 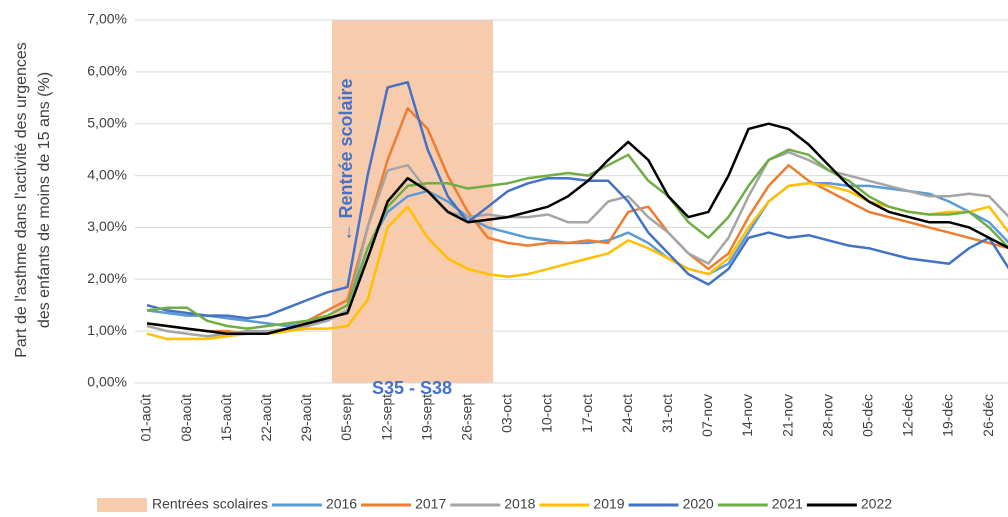 What do you see at coordinates (346, 417) in the screenshot?
I see `x-tick-label: 05-sept` at bounding box center [346, 417].